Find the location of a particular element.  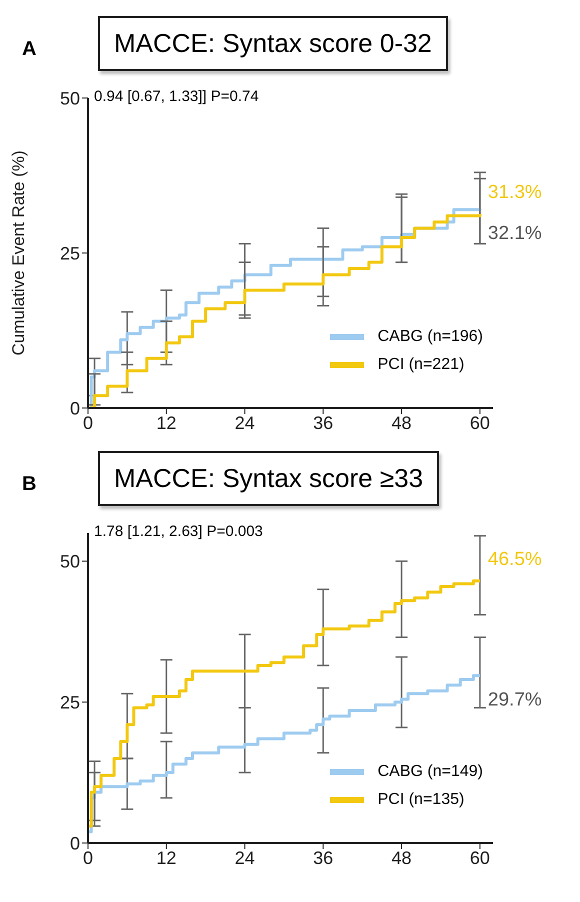

chart-title: MACCE: Syntax score ≥33 is located at coordinates (269, 478).